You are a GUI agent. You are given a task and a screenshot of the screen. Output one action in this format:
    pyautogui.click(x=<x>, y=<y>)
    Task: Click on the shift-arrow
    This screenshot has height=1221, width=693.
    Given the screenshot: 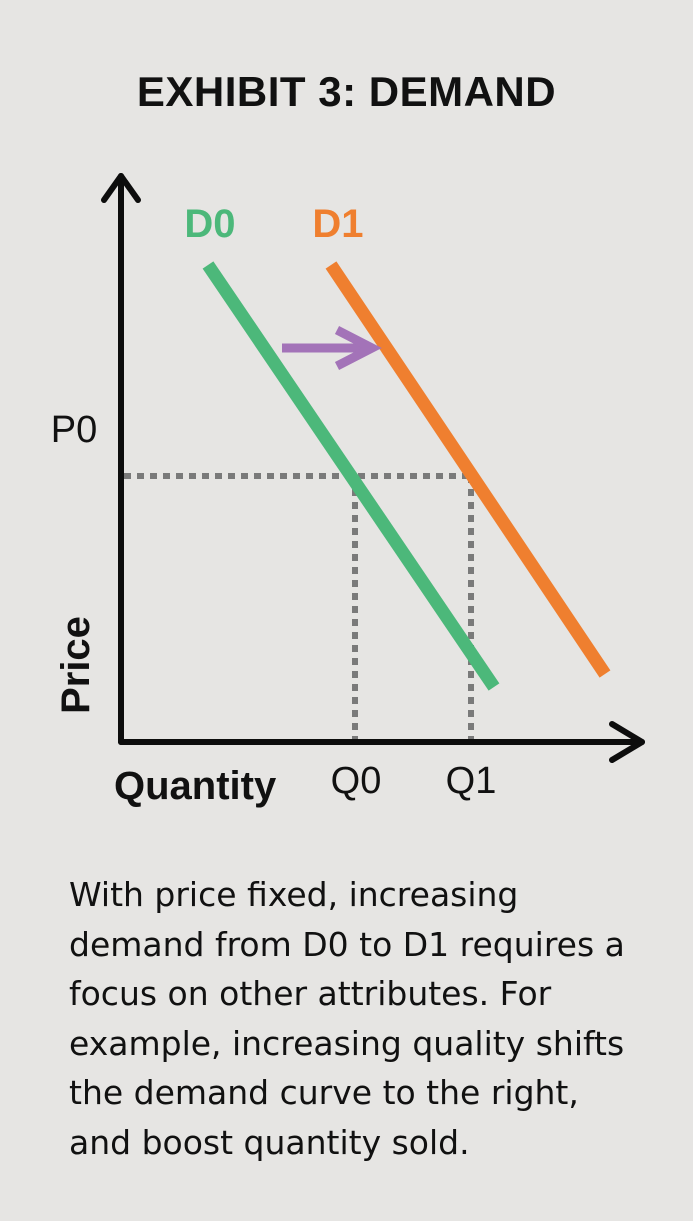 What is the action you would take?
    pyautogui.click(x=332, y=348)
    